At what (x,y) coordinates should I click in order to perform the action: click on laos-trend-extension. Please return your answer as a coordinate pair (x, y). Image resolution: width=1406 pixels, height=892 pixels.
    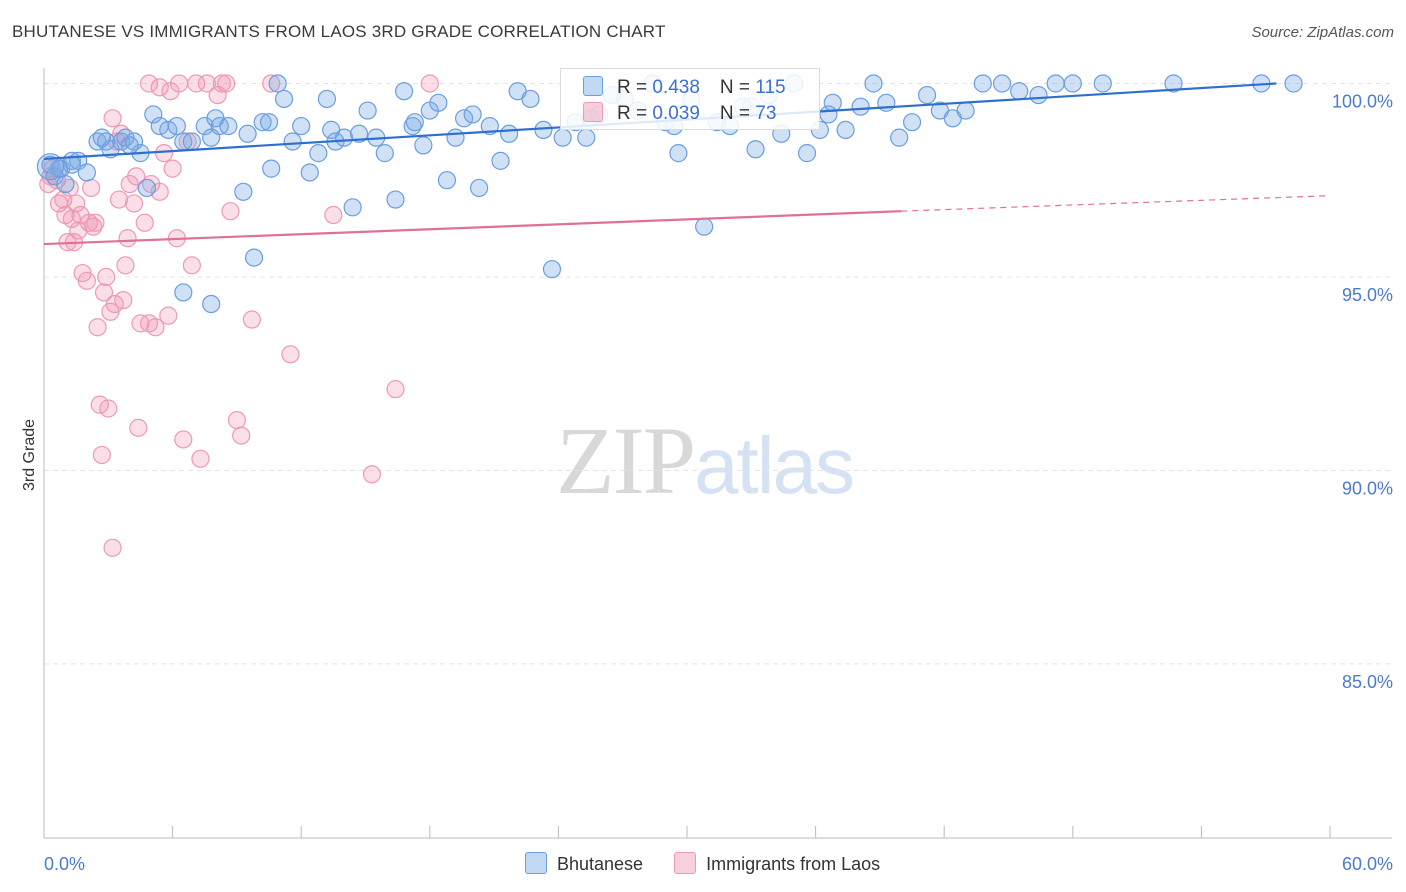
    Looking at the image, I should click on (1116, 203).